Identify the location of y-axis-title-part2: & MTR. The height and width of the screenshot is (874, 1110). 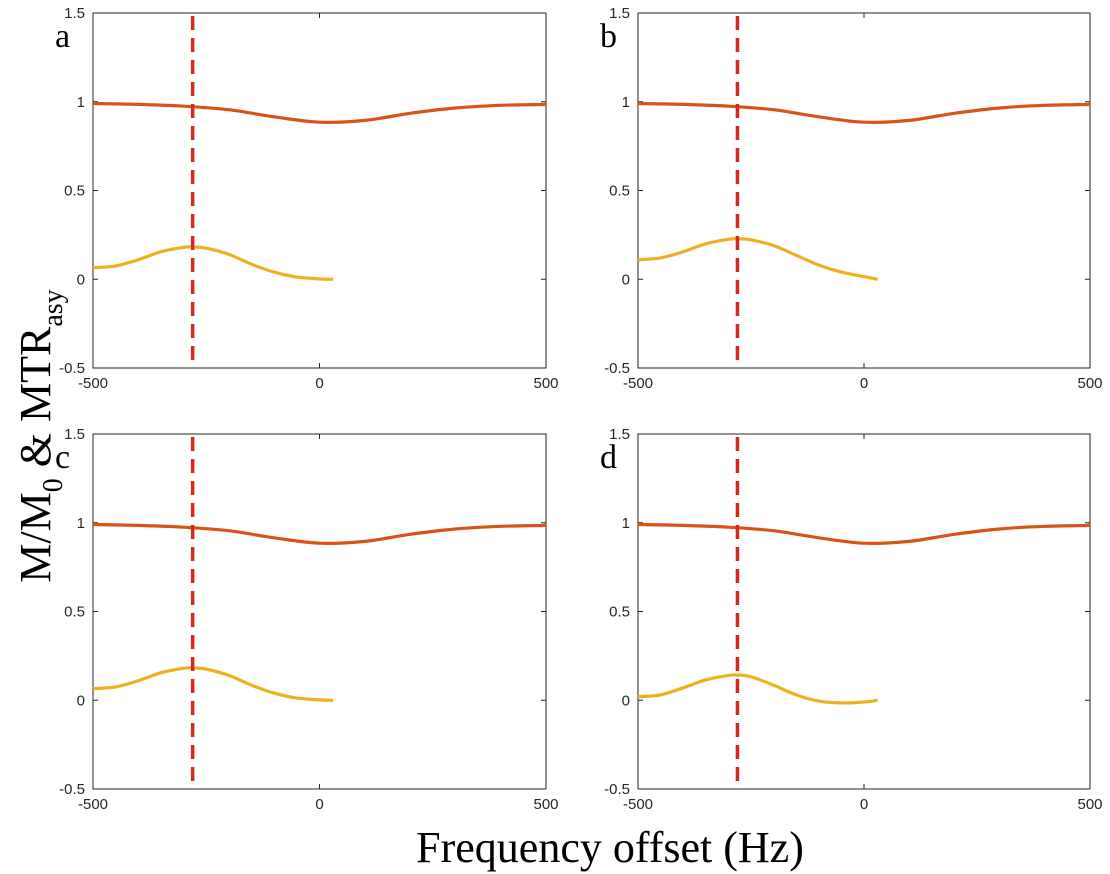
(35, 402).